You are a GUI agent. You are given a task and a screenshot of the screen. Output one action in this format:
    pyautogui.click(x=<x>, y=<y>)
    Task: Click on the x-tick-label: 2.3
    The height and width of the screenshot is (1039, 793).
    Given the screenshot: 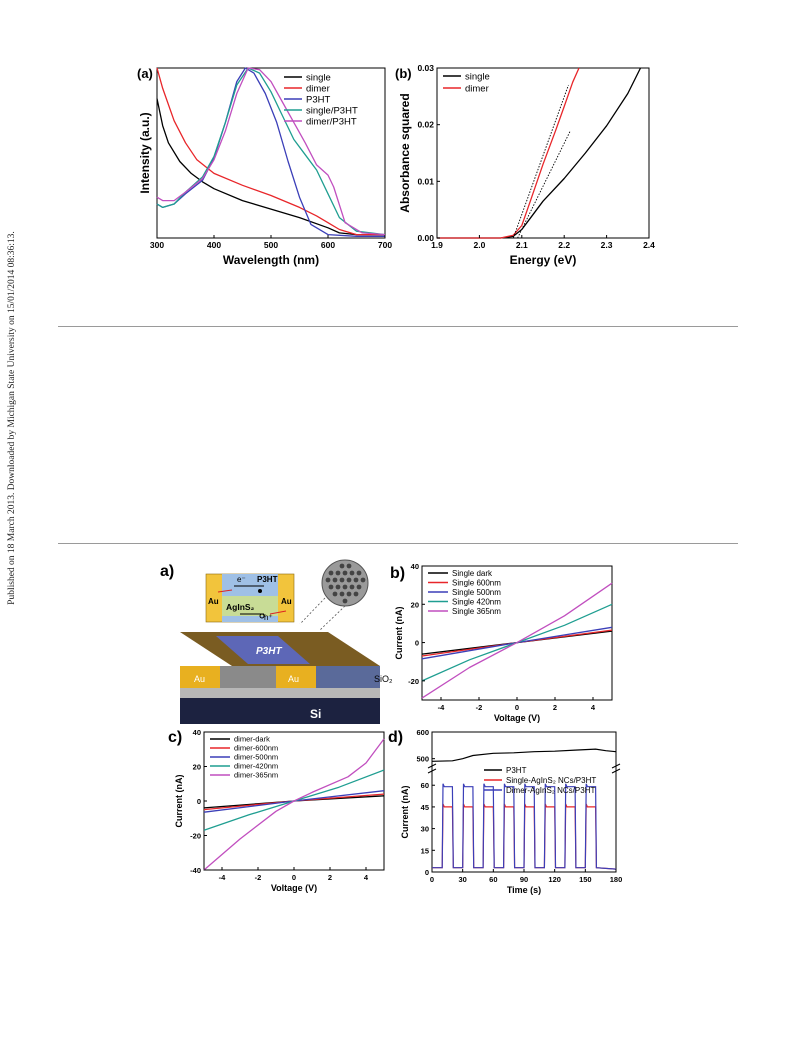 What is the action you would take?
    pyautogui.click(x=607, y=245)
    